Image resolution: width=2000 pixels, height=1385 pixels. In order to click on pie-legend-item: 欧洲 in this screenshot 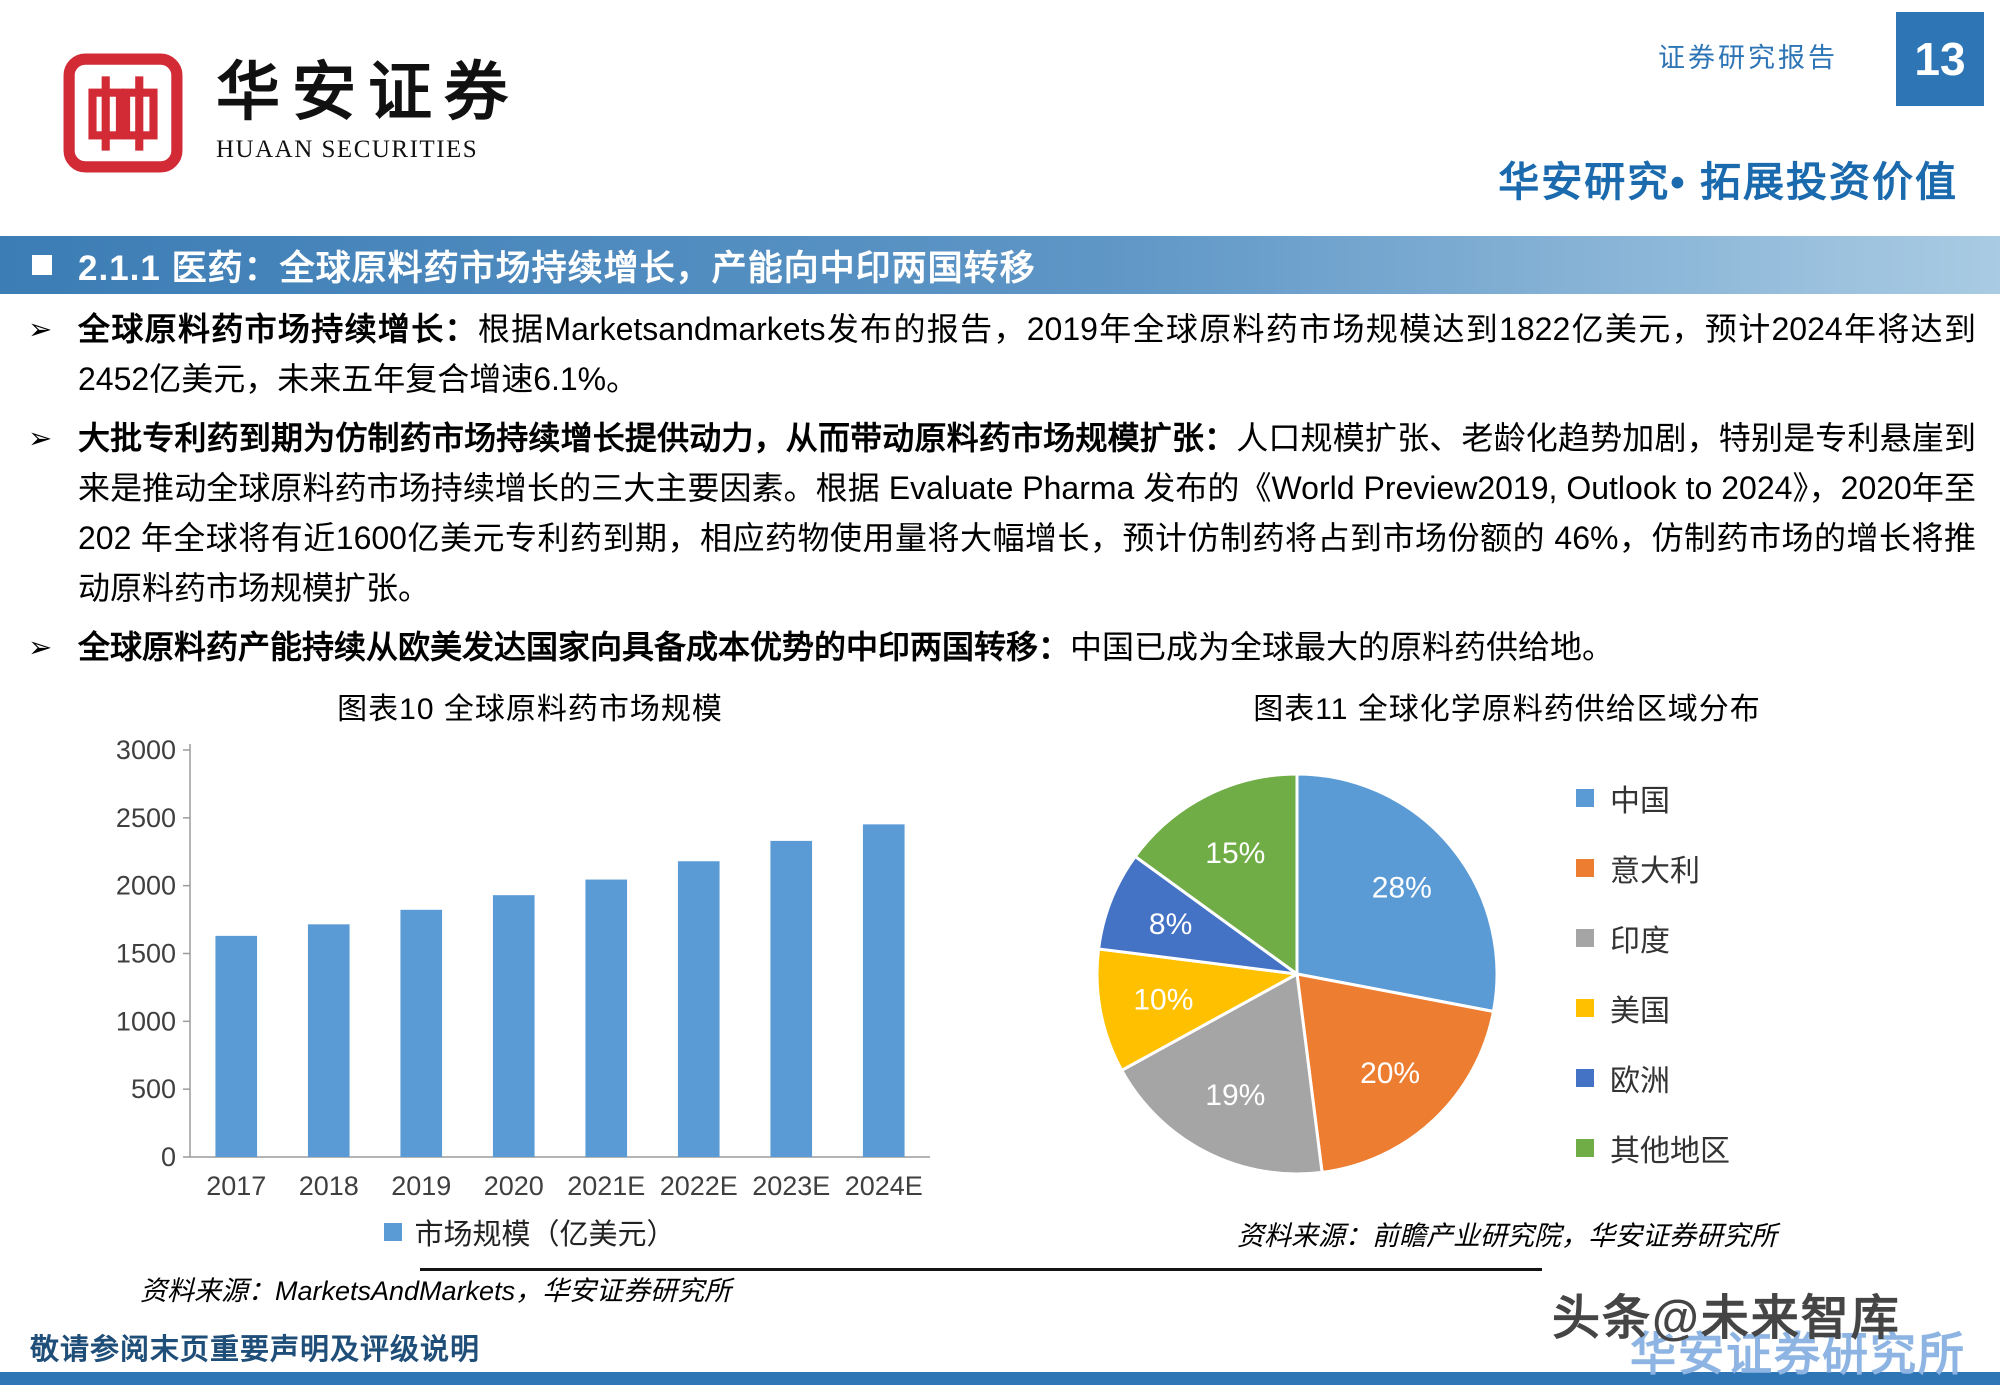, I will do `click(1653, 1078)`.